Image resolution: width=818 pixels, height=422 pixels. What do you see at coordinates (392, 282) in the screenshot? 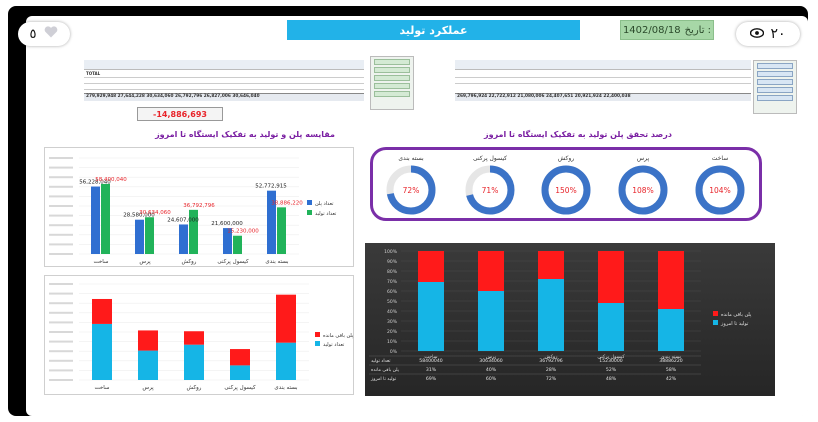
I see `tick-label: 70%` at bounding box center [392, 282].